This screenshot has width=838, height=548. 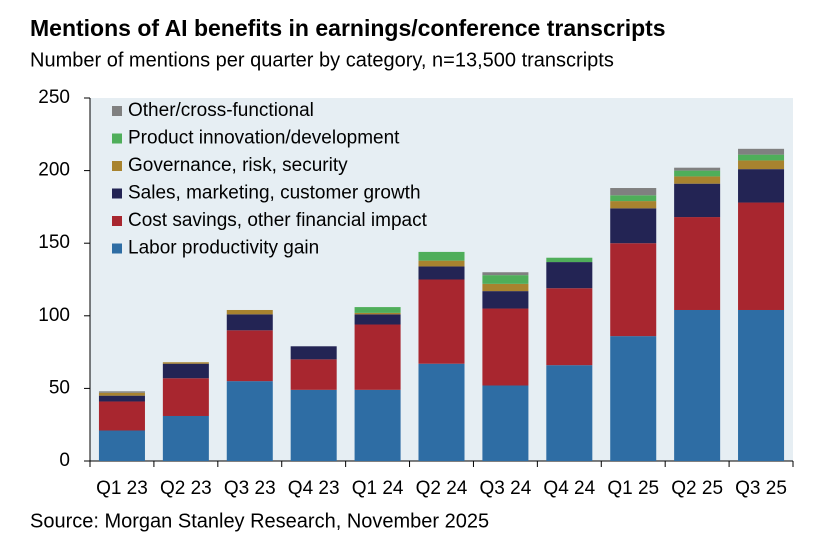 I want to click on y-tick-label: 200, so click(x=54, y=170).